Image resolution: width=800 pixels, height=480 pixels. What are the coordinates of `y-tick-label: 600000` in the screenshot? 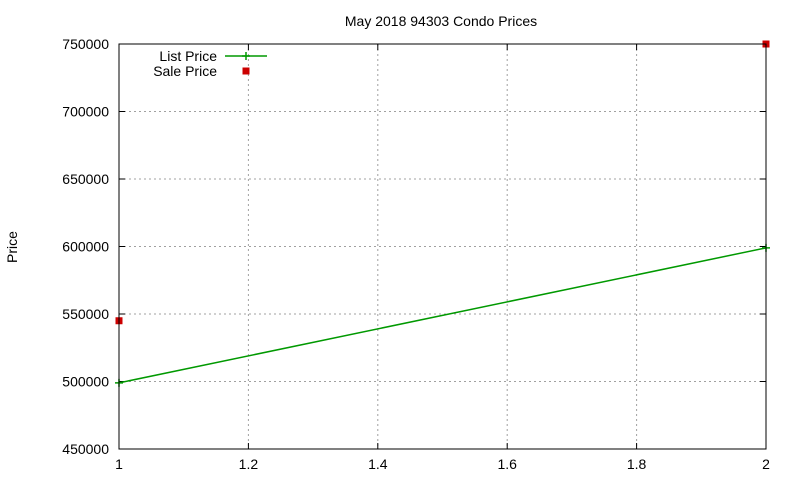 It's located at (85, 247).